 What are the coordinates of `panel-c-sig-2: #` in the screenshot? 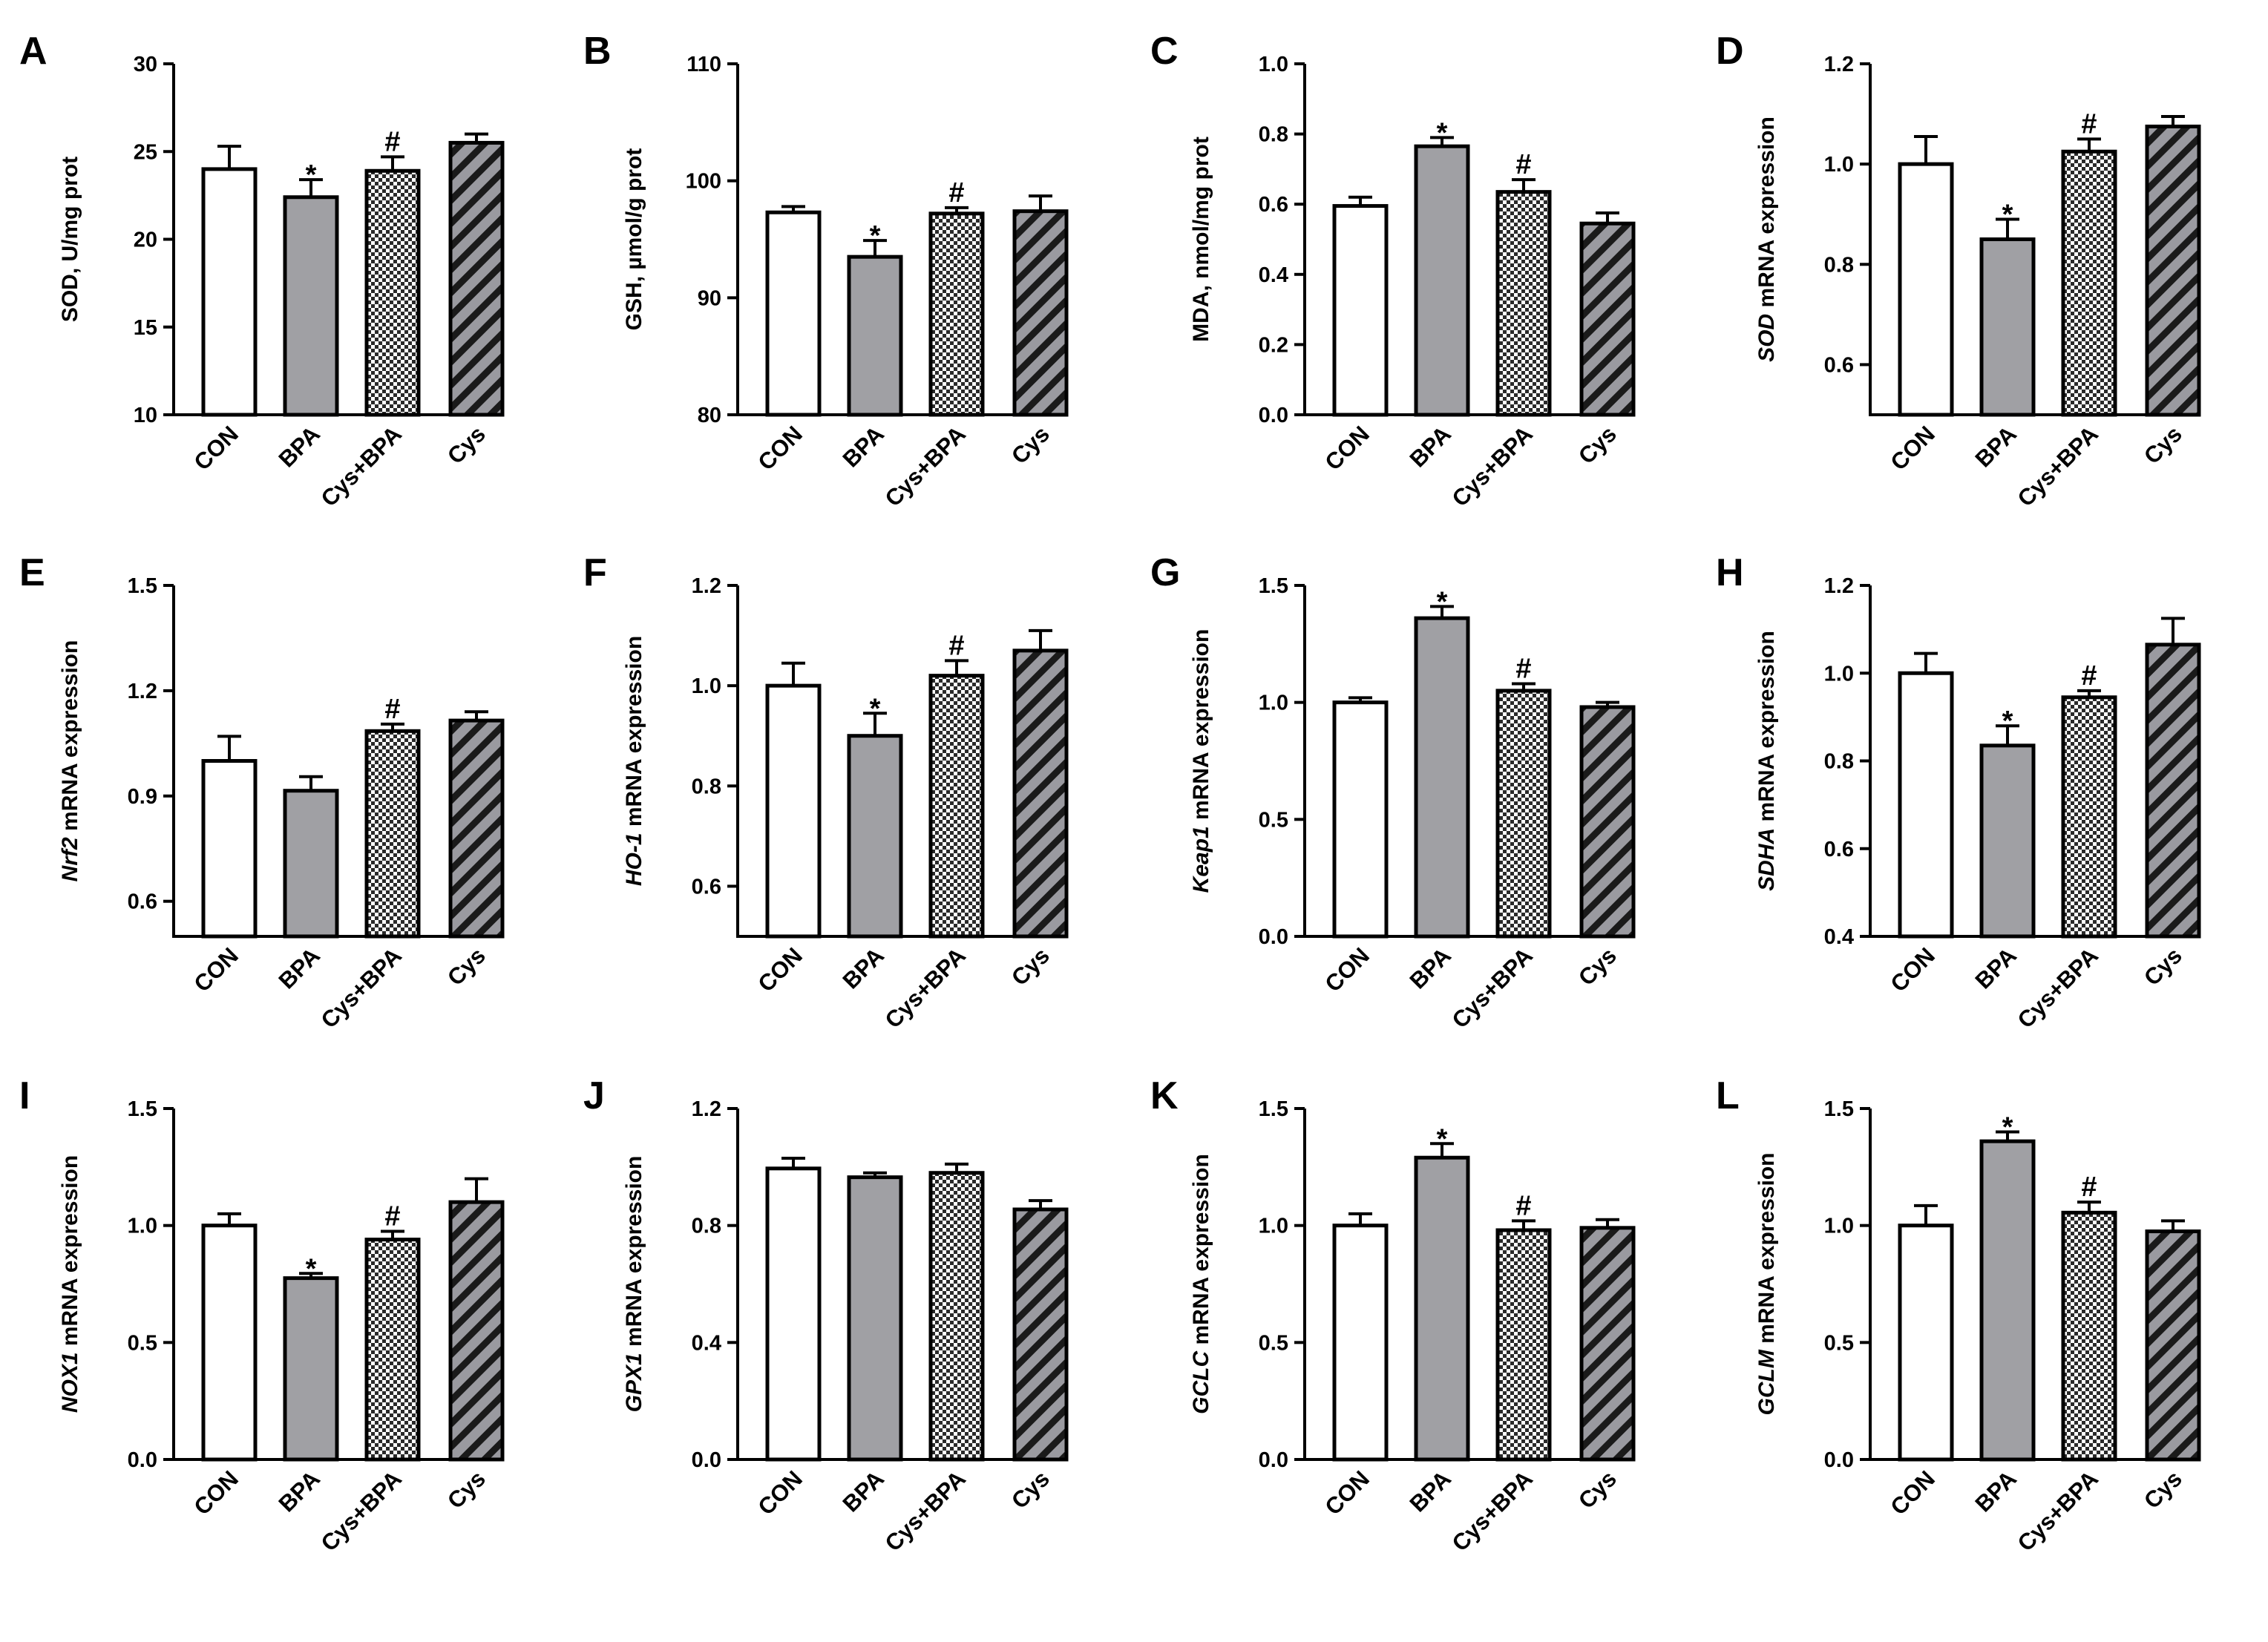 It's located at (1523, 164).